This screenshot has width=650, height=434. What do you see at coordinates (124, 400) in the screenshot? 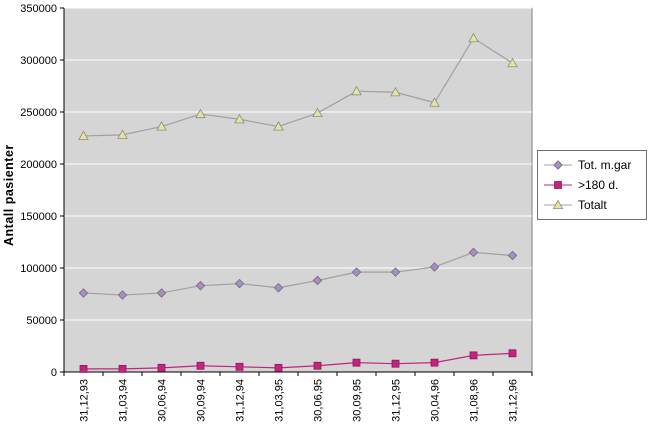
I see `x-tick-label: 31,03,94` at bounding box center [124, 400].